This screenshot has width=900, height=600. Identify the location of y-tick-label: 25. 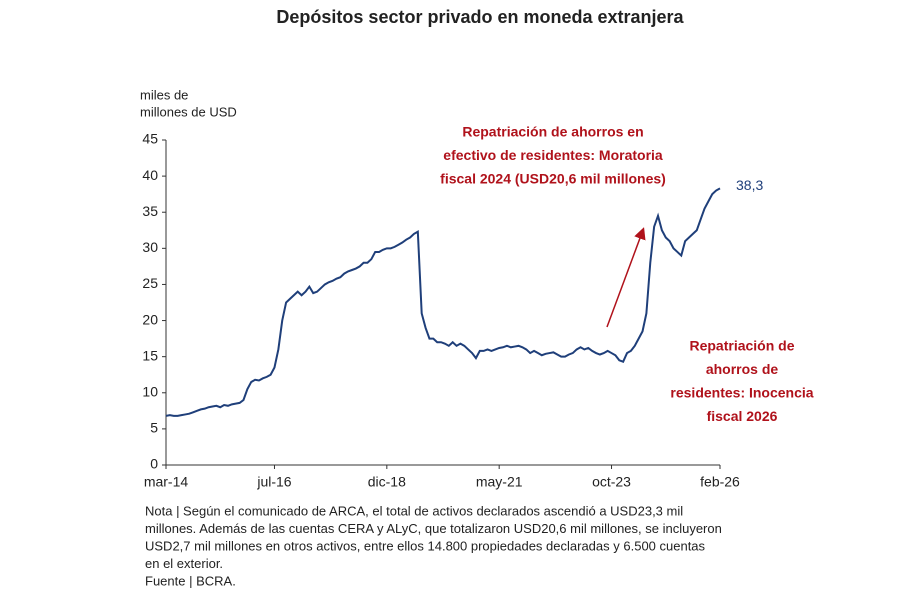
(150, 283).